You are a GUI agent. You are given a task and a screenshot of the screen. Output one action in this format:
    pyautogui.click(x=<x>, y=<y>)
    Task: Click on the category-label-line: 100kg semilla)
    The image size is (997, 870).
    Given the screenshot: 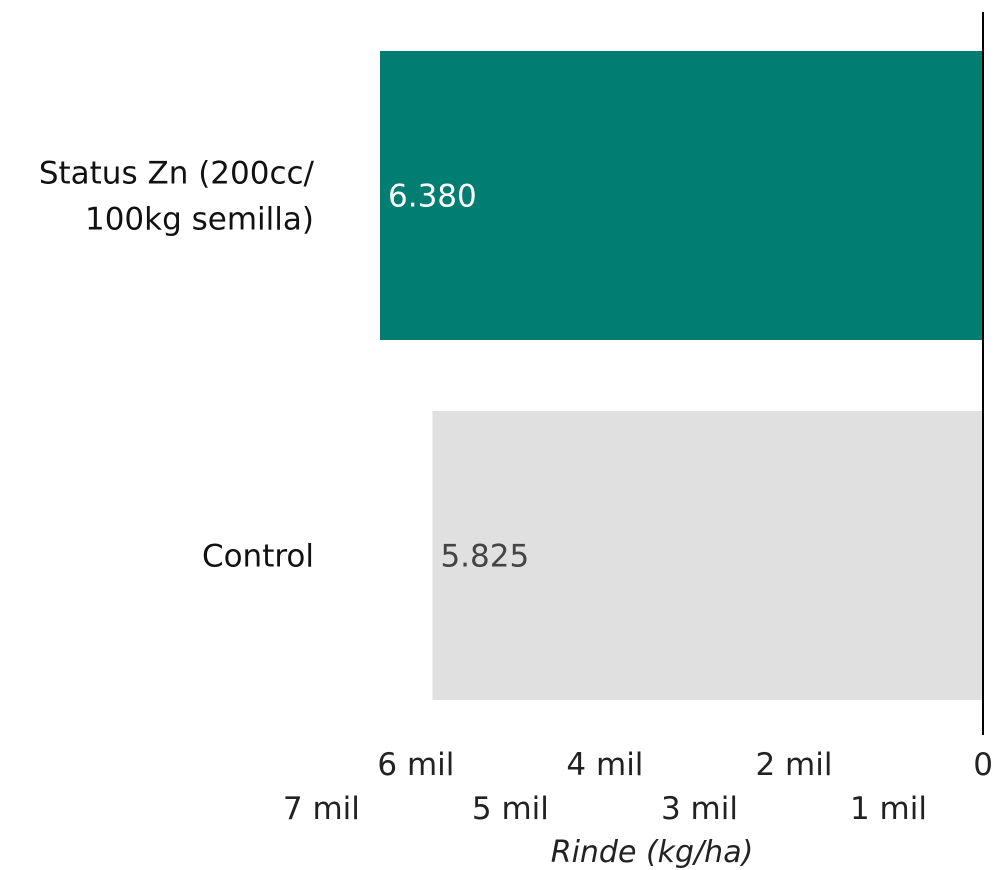 What is the action you would take?
    pyautogui.click(x=199, y=220)
    